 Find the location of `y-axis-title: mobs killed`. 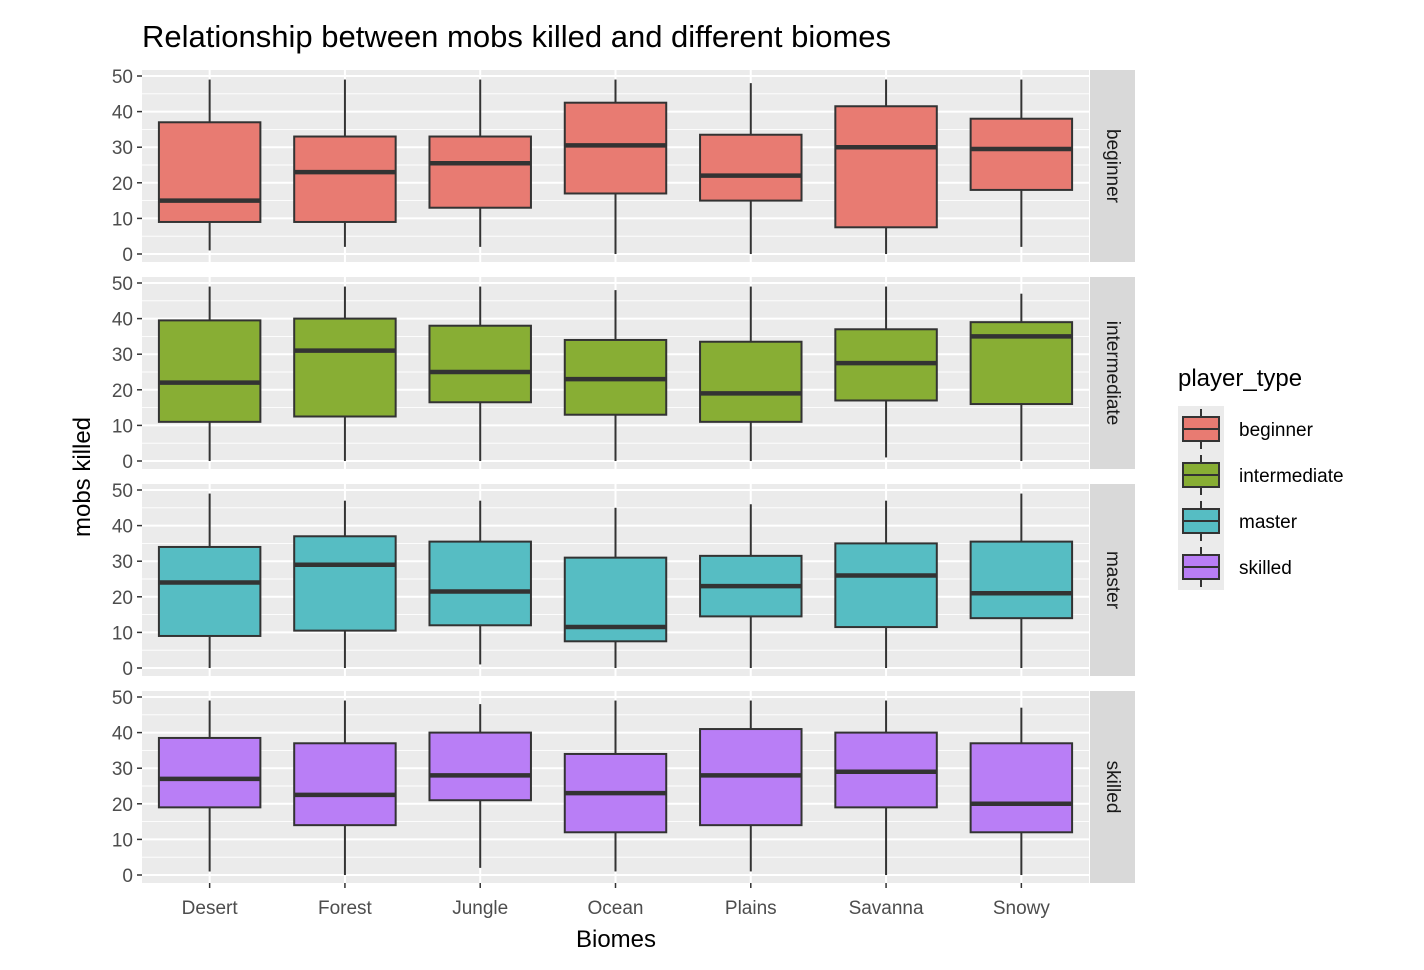

y-axis-title: mobs killed is located at coordinates (82, 477).